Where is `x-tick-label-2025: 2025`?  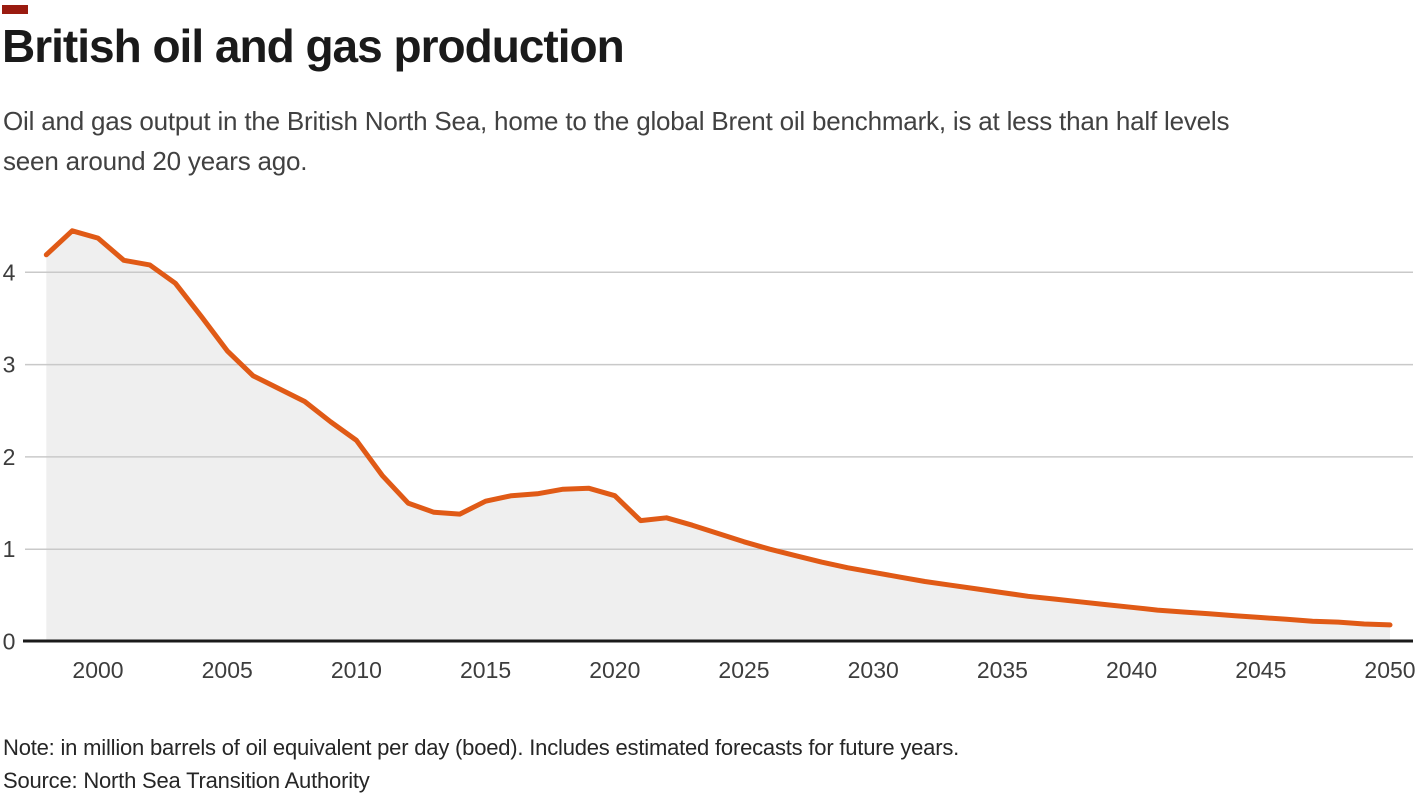
x-tick-label-2025: 2025 is located at coordinates (743, 670).